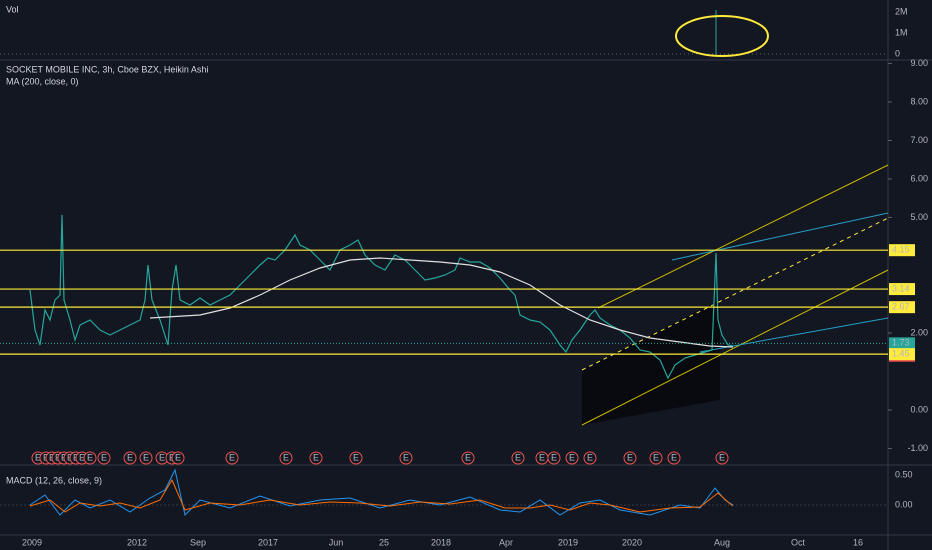  I want to click on channel-shade, so click(651, 362).